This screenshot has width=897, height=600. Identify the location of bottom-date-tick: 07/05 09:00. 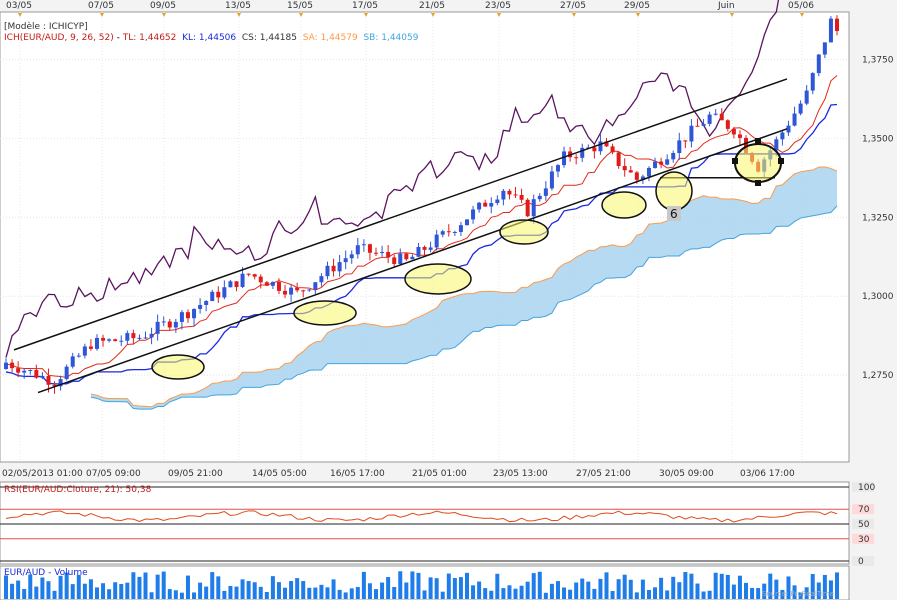
(113, 474).